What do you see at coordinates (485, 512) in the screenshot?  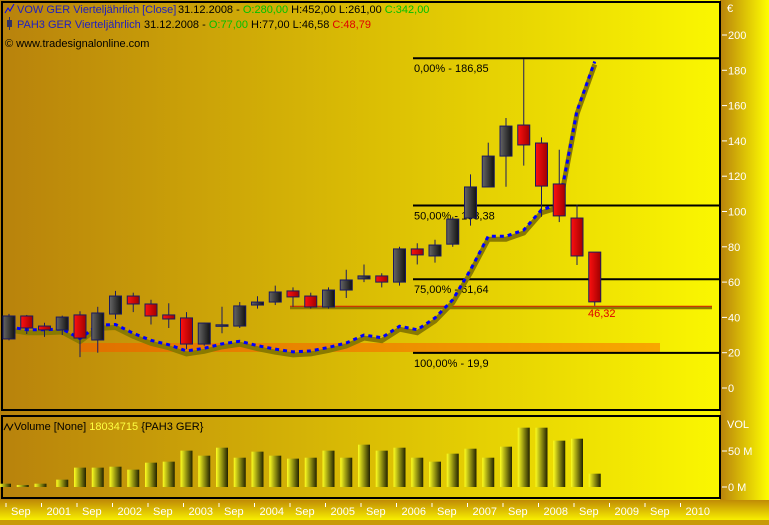 I see `time-tick-label: 2007` at bounding box center [485, 512].